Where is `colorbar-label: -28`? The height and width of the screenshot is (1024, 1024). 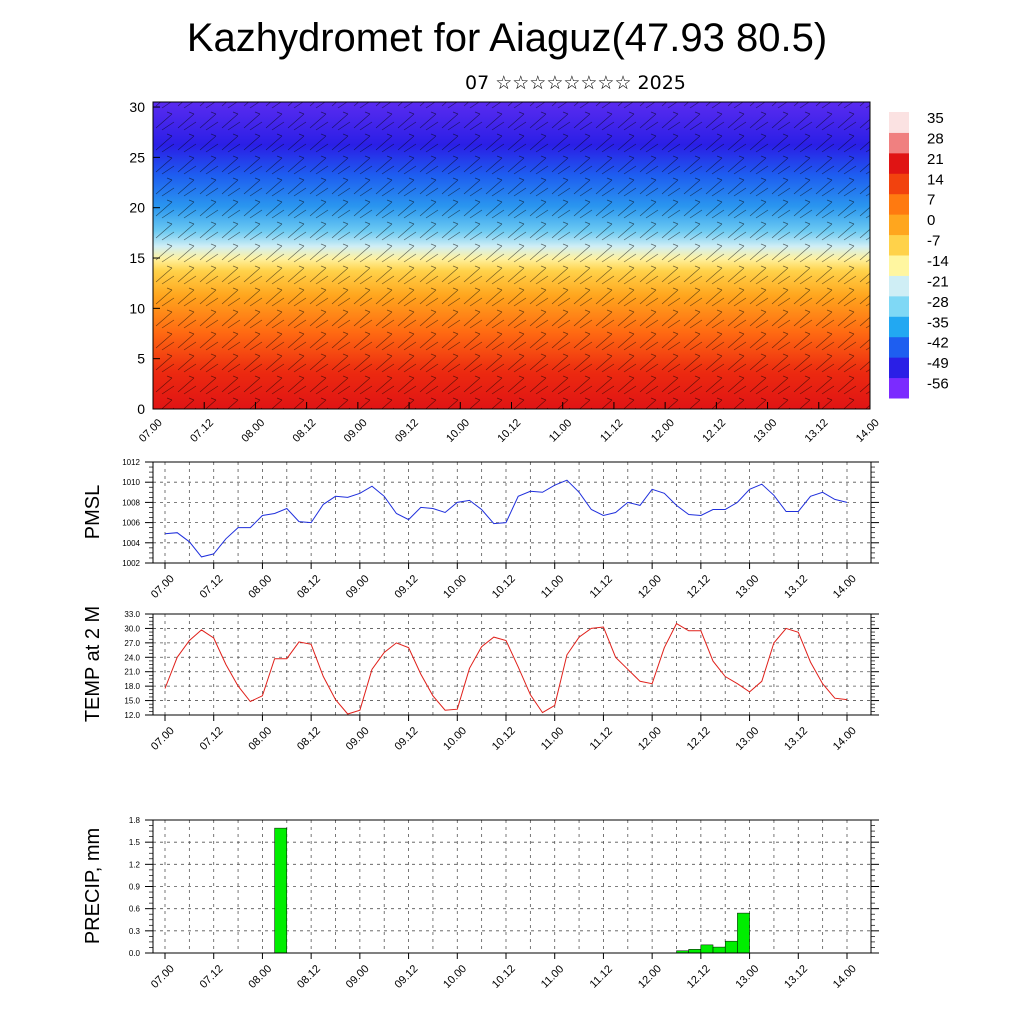
colorbar-label: -28 is located at coordinates (938, 302).